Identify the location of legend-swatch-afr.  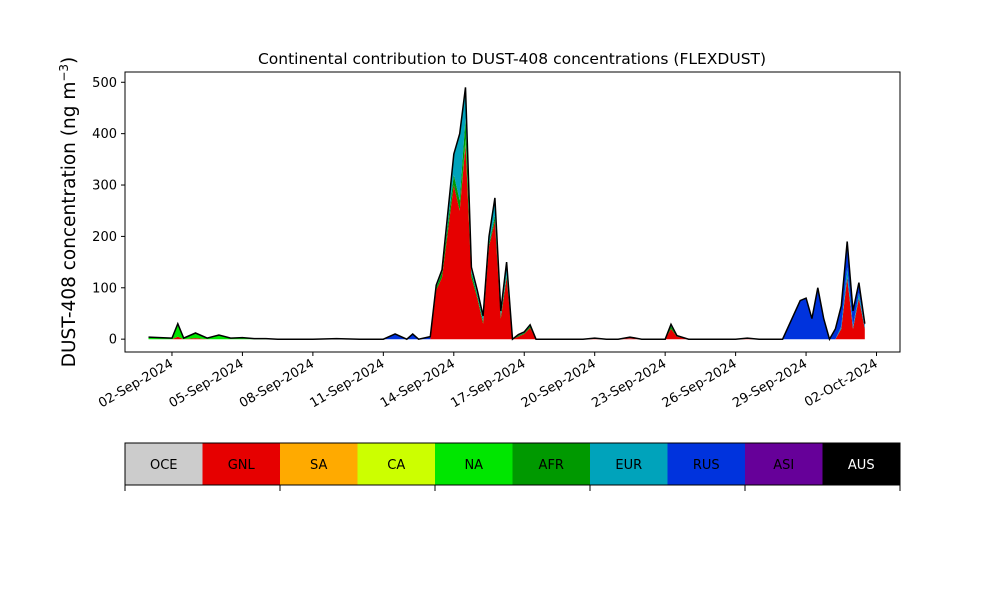
(551, 464).